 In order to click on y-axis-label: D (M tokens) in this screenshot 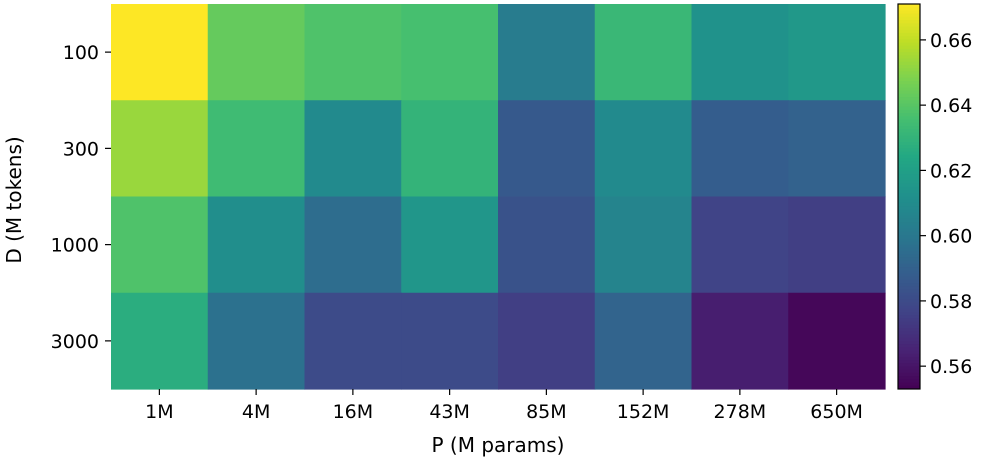, I will do `click(14, 199)`.